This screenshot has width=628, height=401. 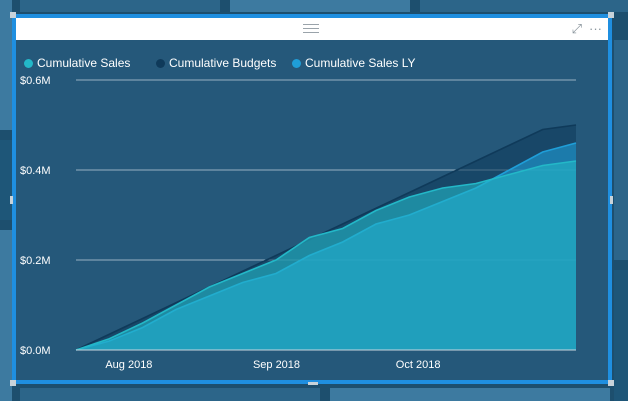 I want to click on resize-handle-right, so click(x=611, y=200).